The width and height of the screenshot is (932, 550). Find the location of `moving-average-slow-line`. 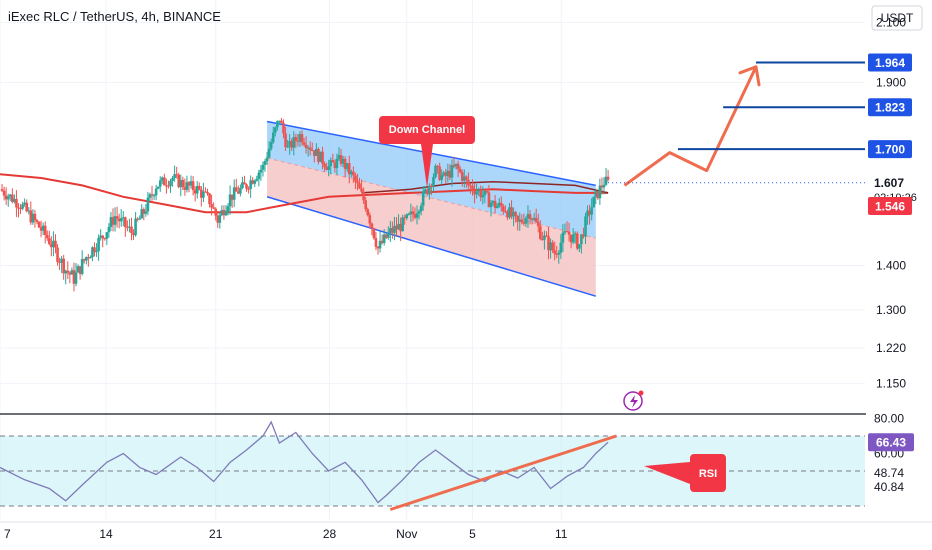

moving-average-slow-line is located at coordinates (485, 187).